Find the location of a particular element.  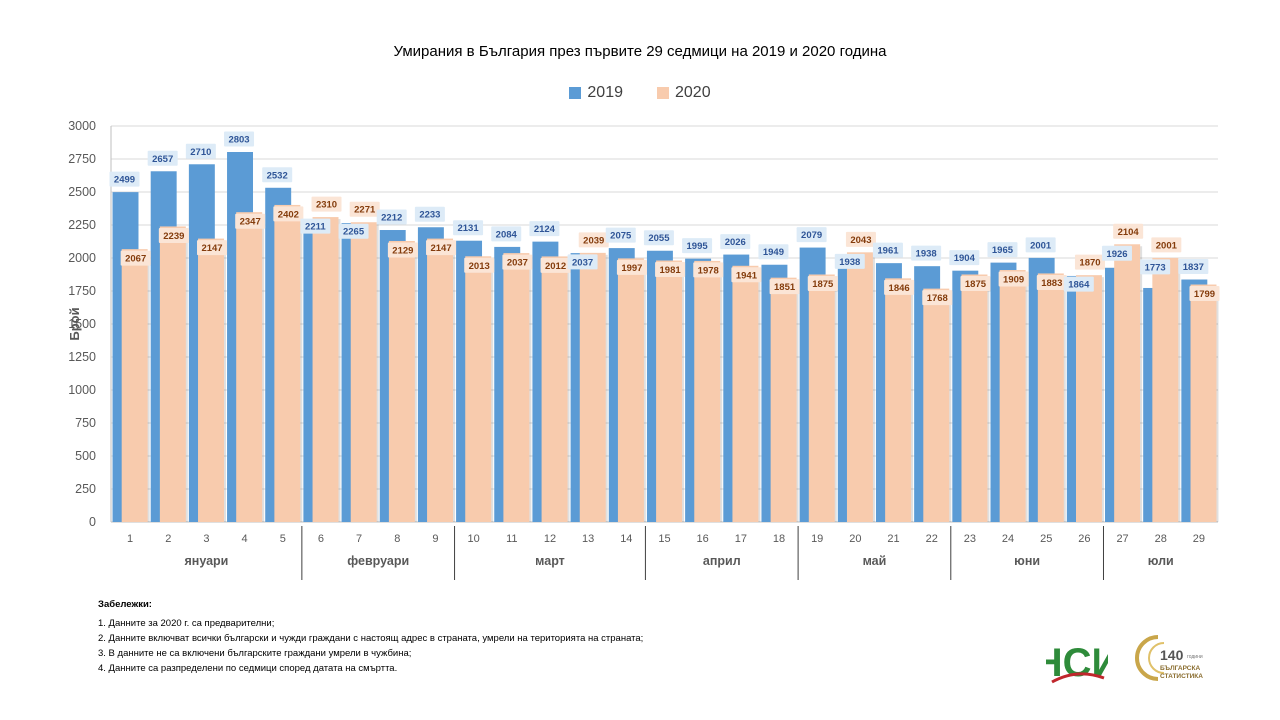

data-label-2019: 2001 is located at coordinates (1041, 245).